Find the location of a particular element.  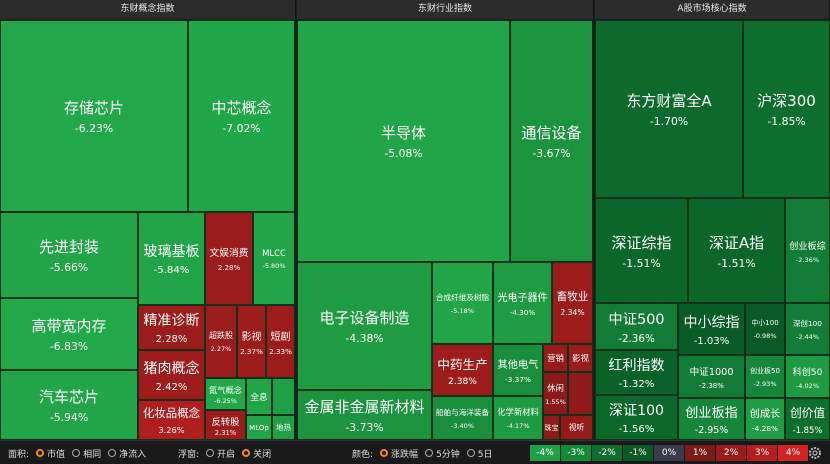

tile-name: 氮气概念 is located at coordinates (225, 389).